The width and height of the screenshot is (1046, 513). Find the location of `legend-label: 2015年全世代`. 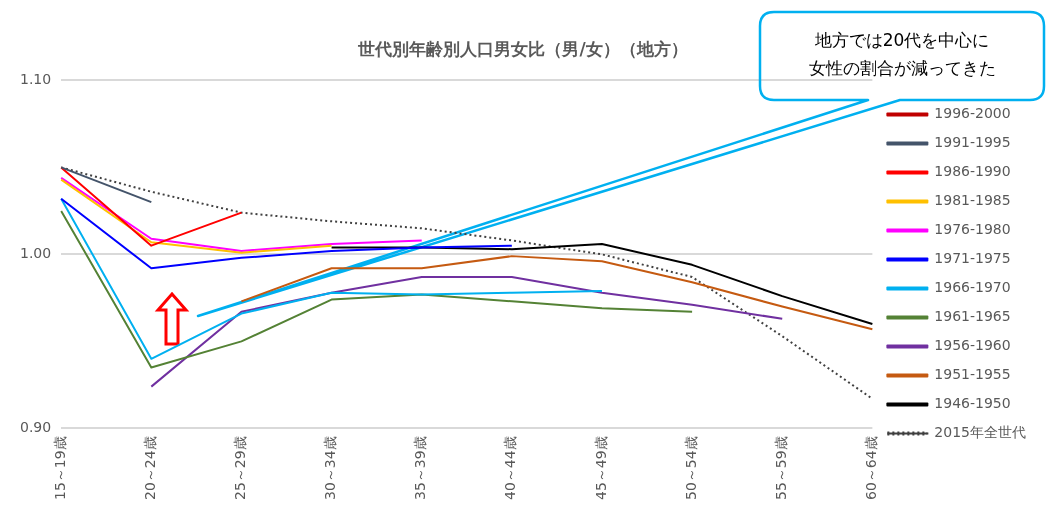

legend-label: 2015年全世代 is located at coordinates (980, 432).